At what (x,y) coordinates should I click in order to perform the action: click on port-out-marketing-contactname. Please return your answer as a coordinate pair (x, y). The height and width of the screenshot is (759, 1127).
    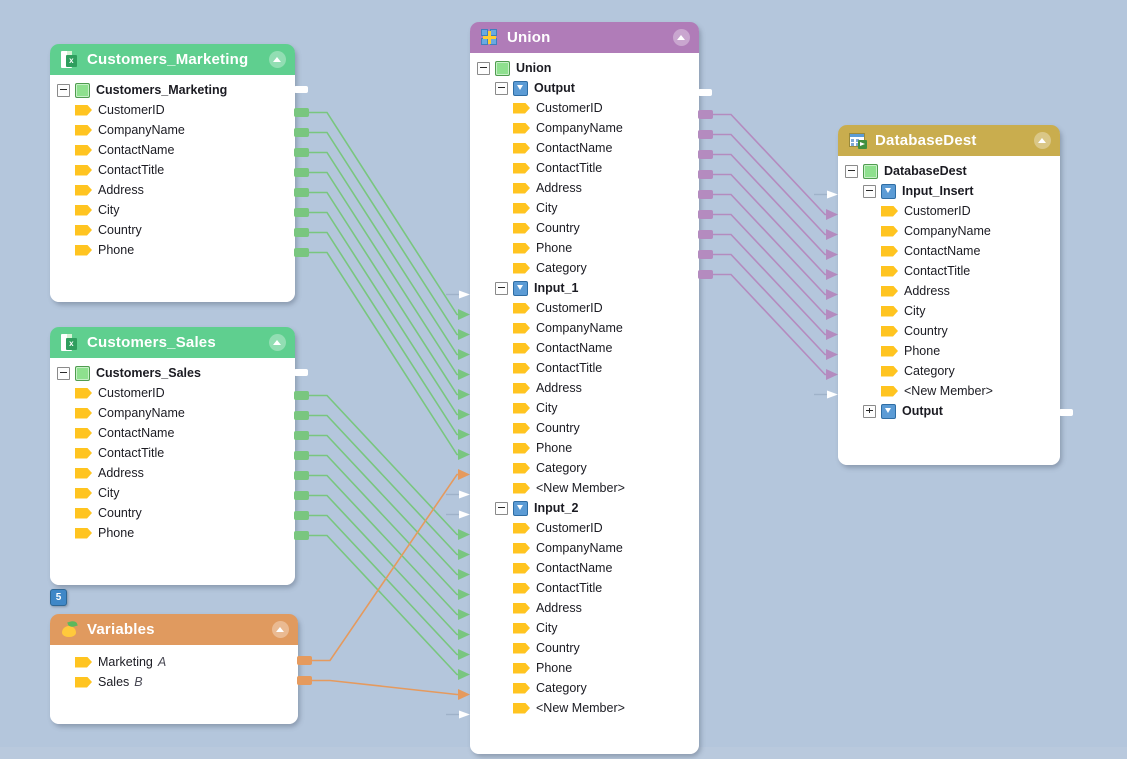
    Looking at the image, I should click on (301, 152).